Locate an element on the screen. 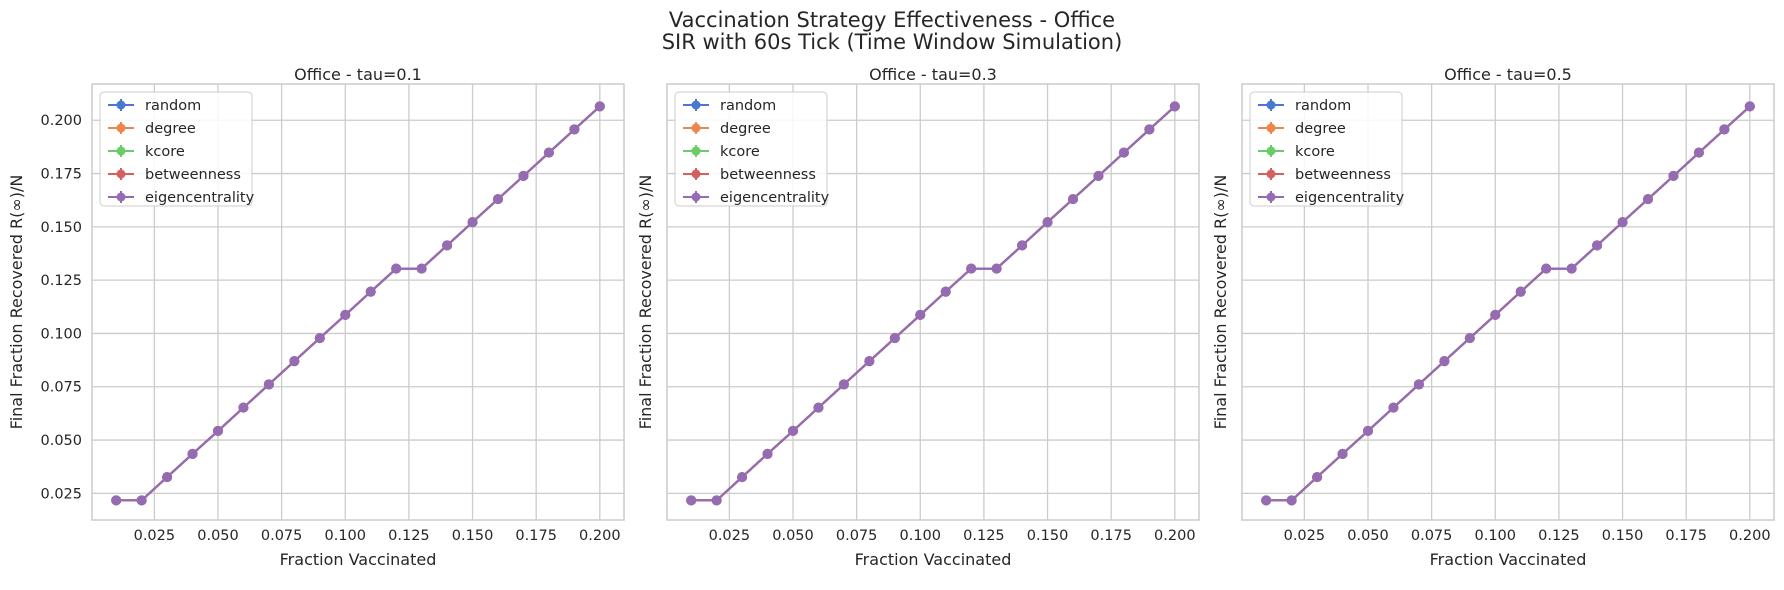  y-tick-label: 0.200 is located at coordinates (61, 121).